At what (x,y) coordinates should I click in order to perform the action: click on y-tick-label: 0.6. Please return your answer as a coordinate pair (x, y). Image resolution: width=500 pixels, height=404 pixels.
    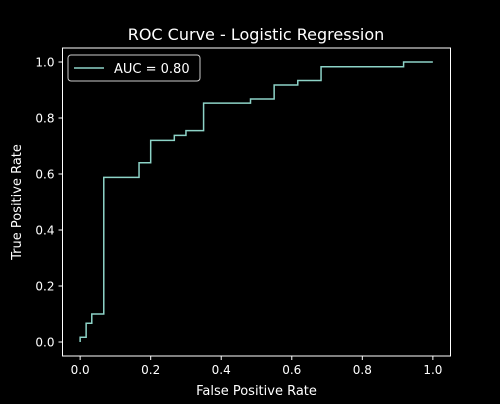
    Looking at the image, I should click on (44, 175).